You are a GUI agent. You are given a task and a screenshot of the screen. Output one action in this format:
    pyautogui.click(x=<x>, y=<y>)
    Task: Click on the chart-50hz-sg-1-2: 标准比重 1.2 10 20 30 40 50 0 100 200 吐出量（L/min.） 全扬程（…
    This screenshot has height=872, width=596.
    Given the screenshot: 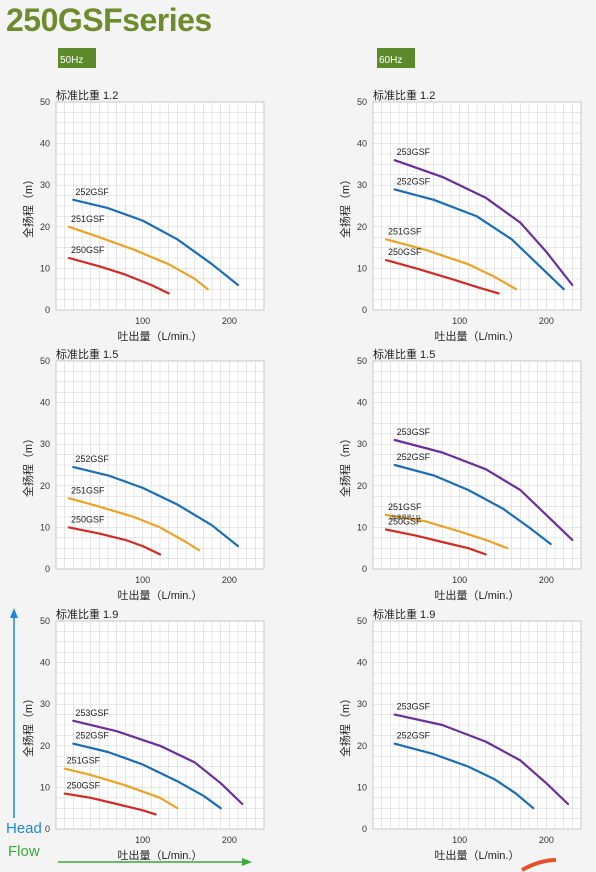 What is the action you would take?
    pyautogui.click(x=165, y=217)
    